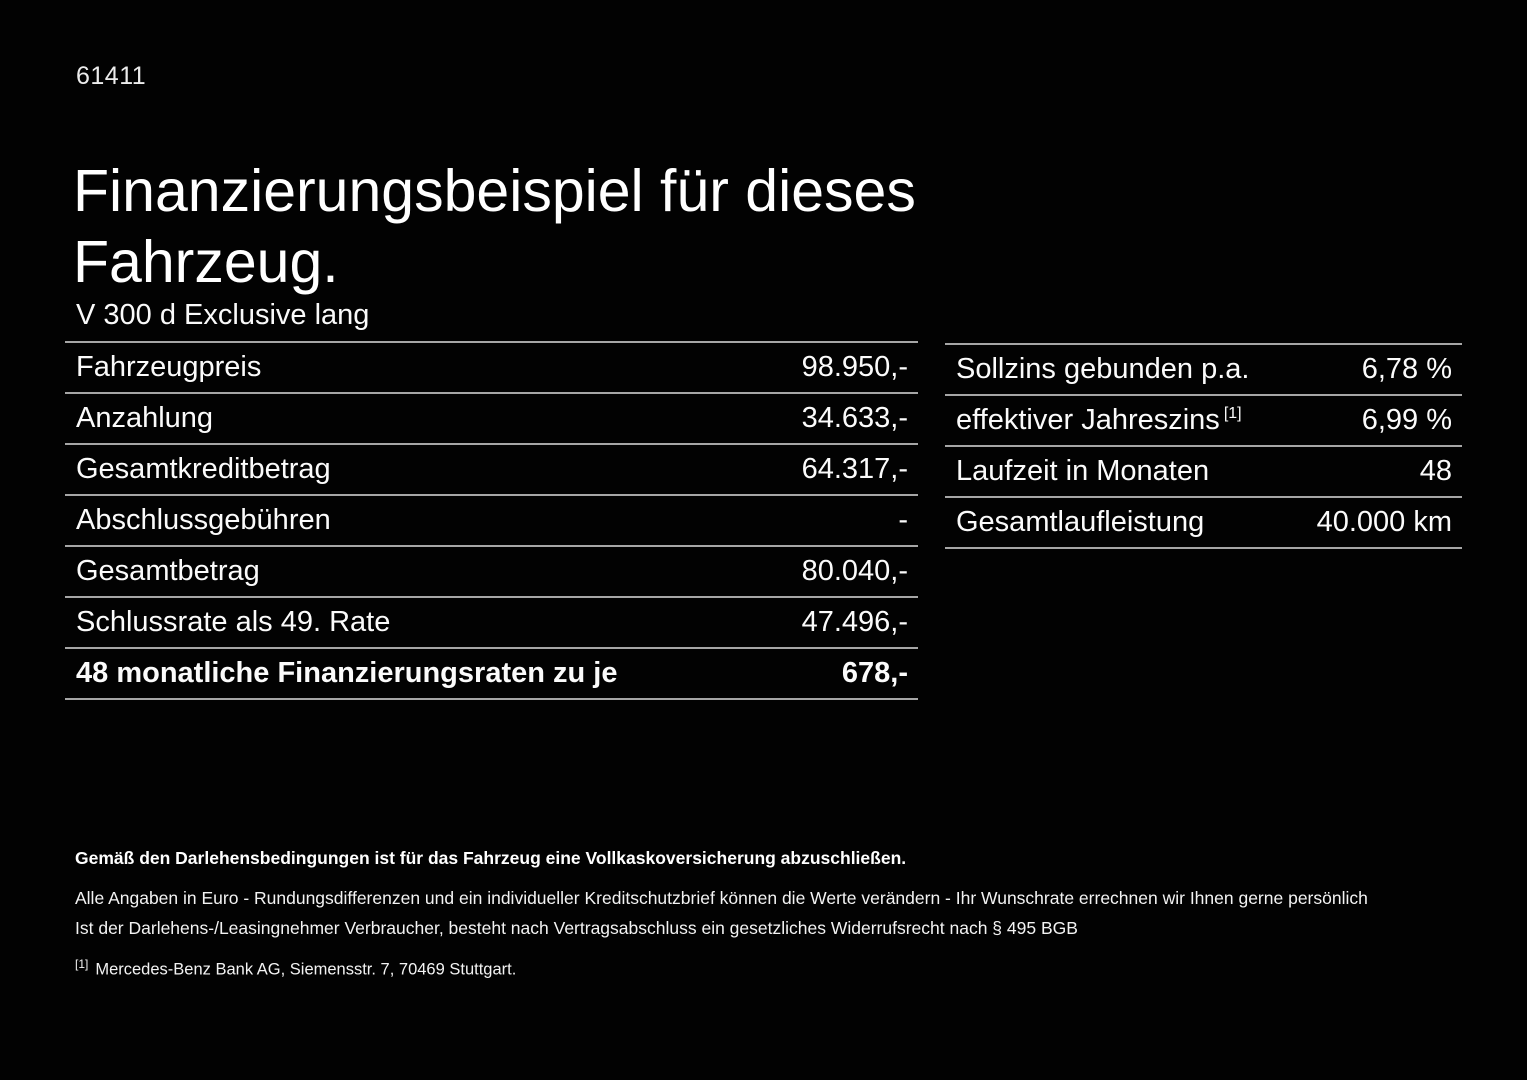  What do you see at coordinates (491, 468) in the screenshot?
I see `table-row-gesamtkreditbetrag: Gesamtkreditbetrag 64.317,-` at bounding box center [491, 468].